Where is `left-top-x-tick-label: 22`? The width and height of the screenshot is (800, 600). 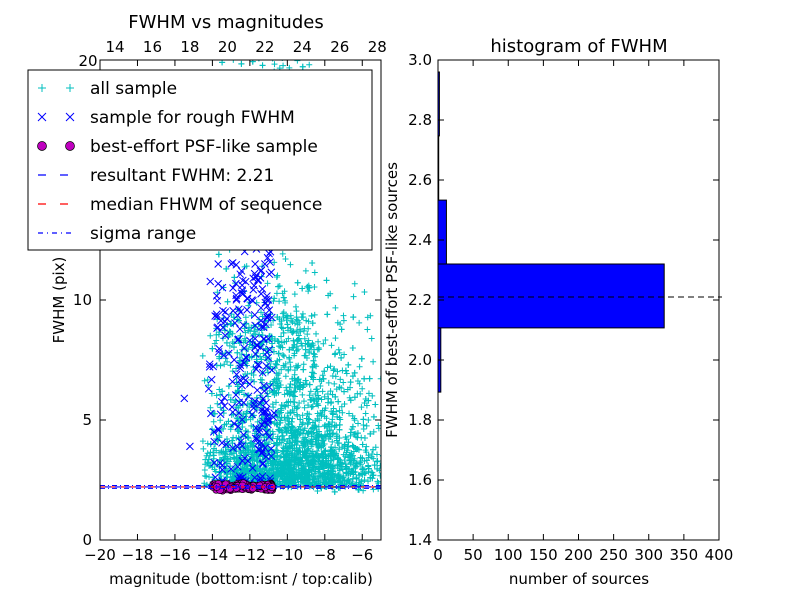 left-top-x-tick-label: 22 is located at coordinates (264, 47).